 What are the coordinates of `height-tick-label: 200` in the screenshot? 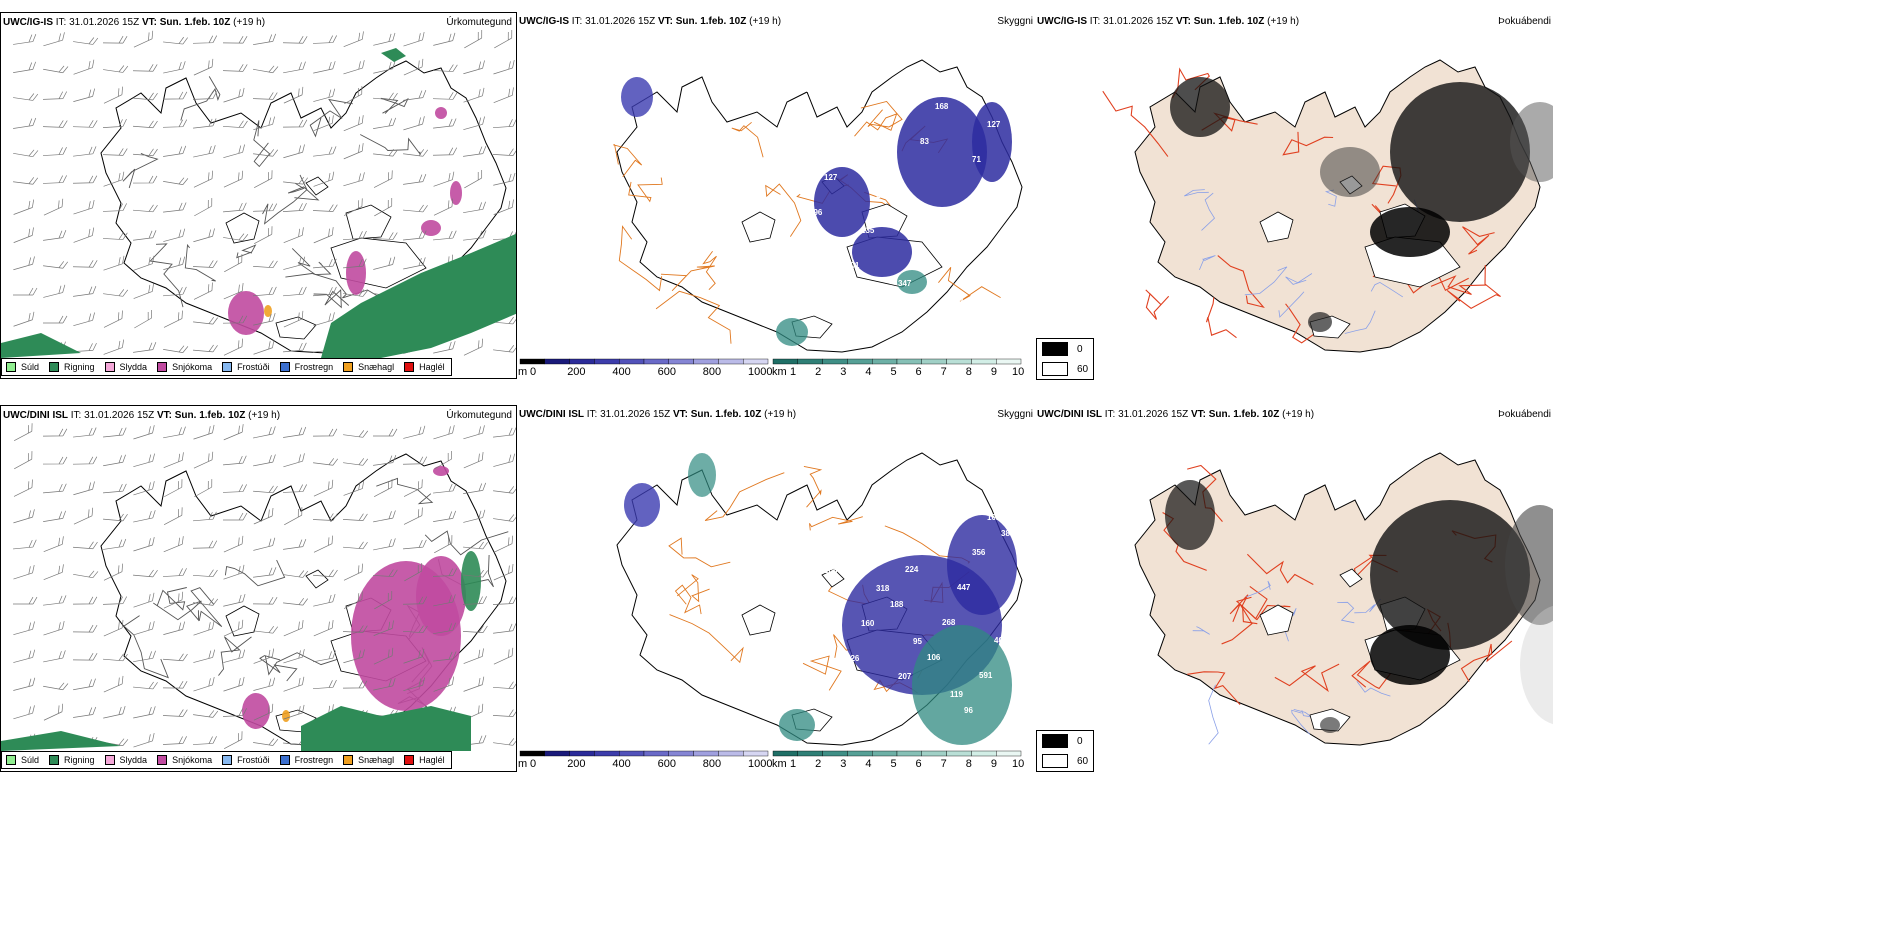 It's located at (576, 372).